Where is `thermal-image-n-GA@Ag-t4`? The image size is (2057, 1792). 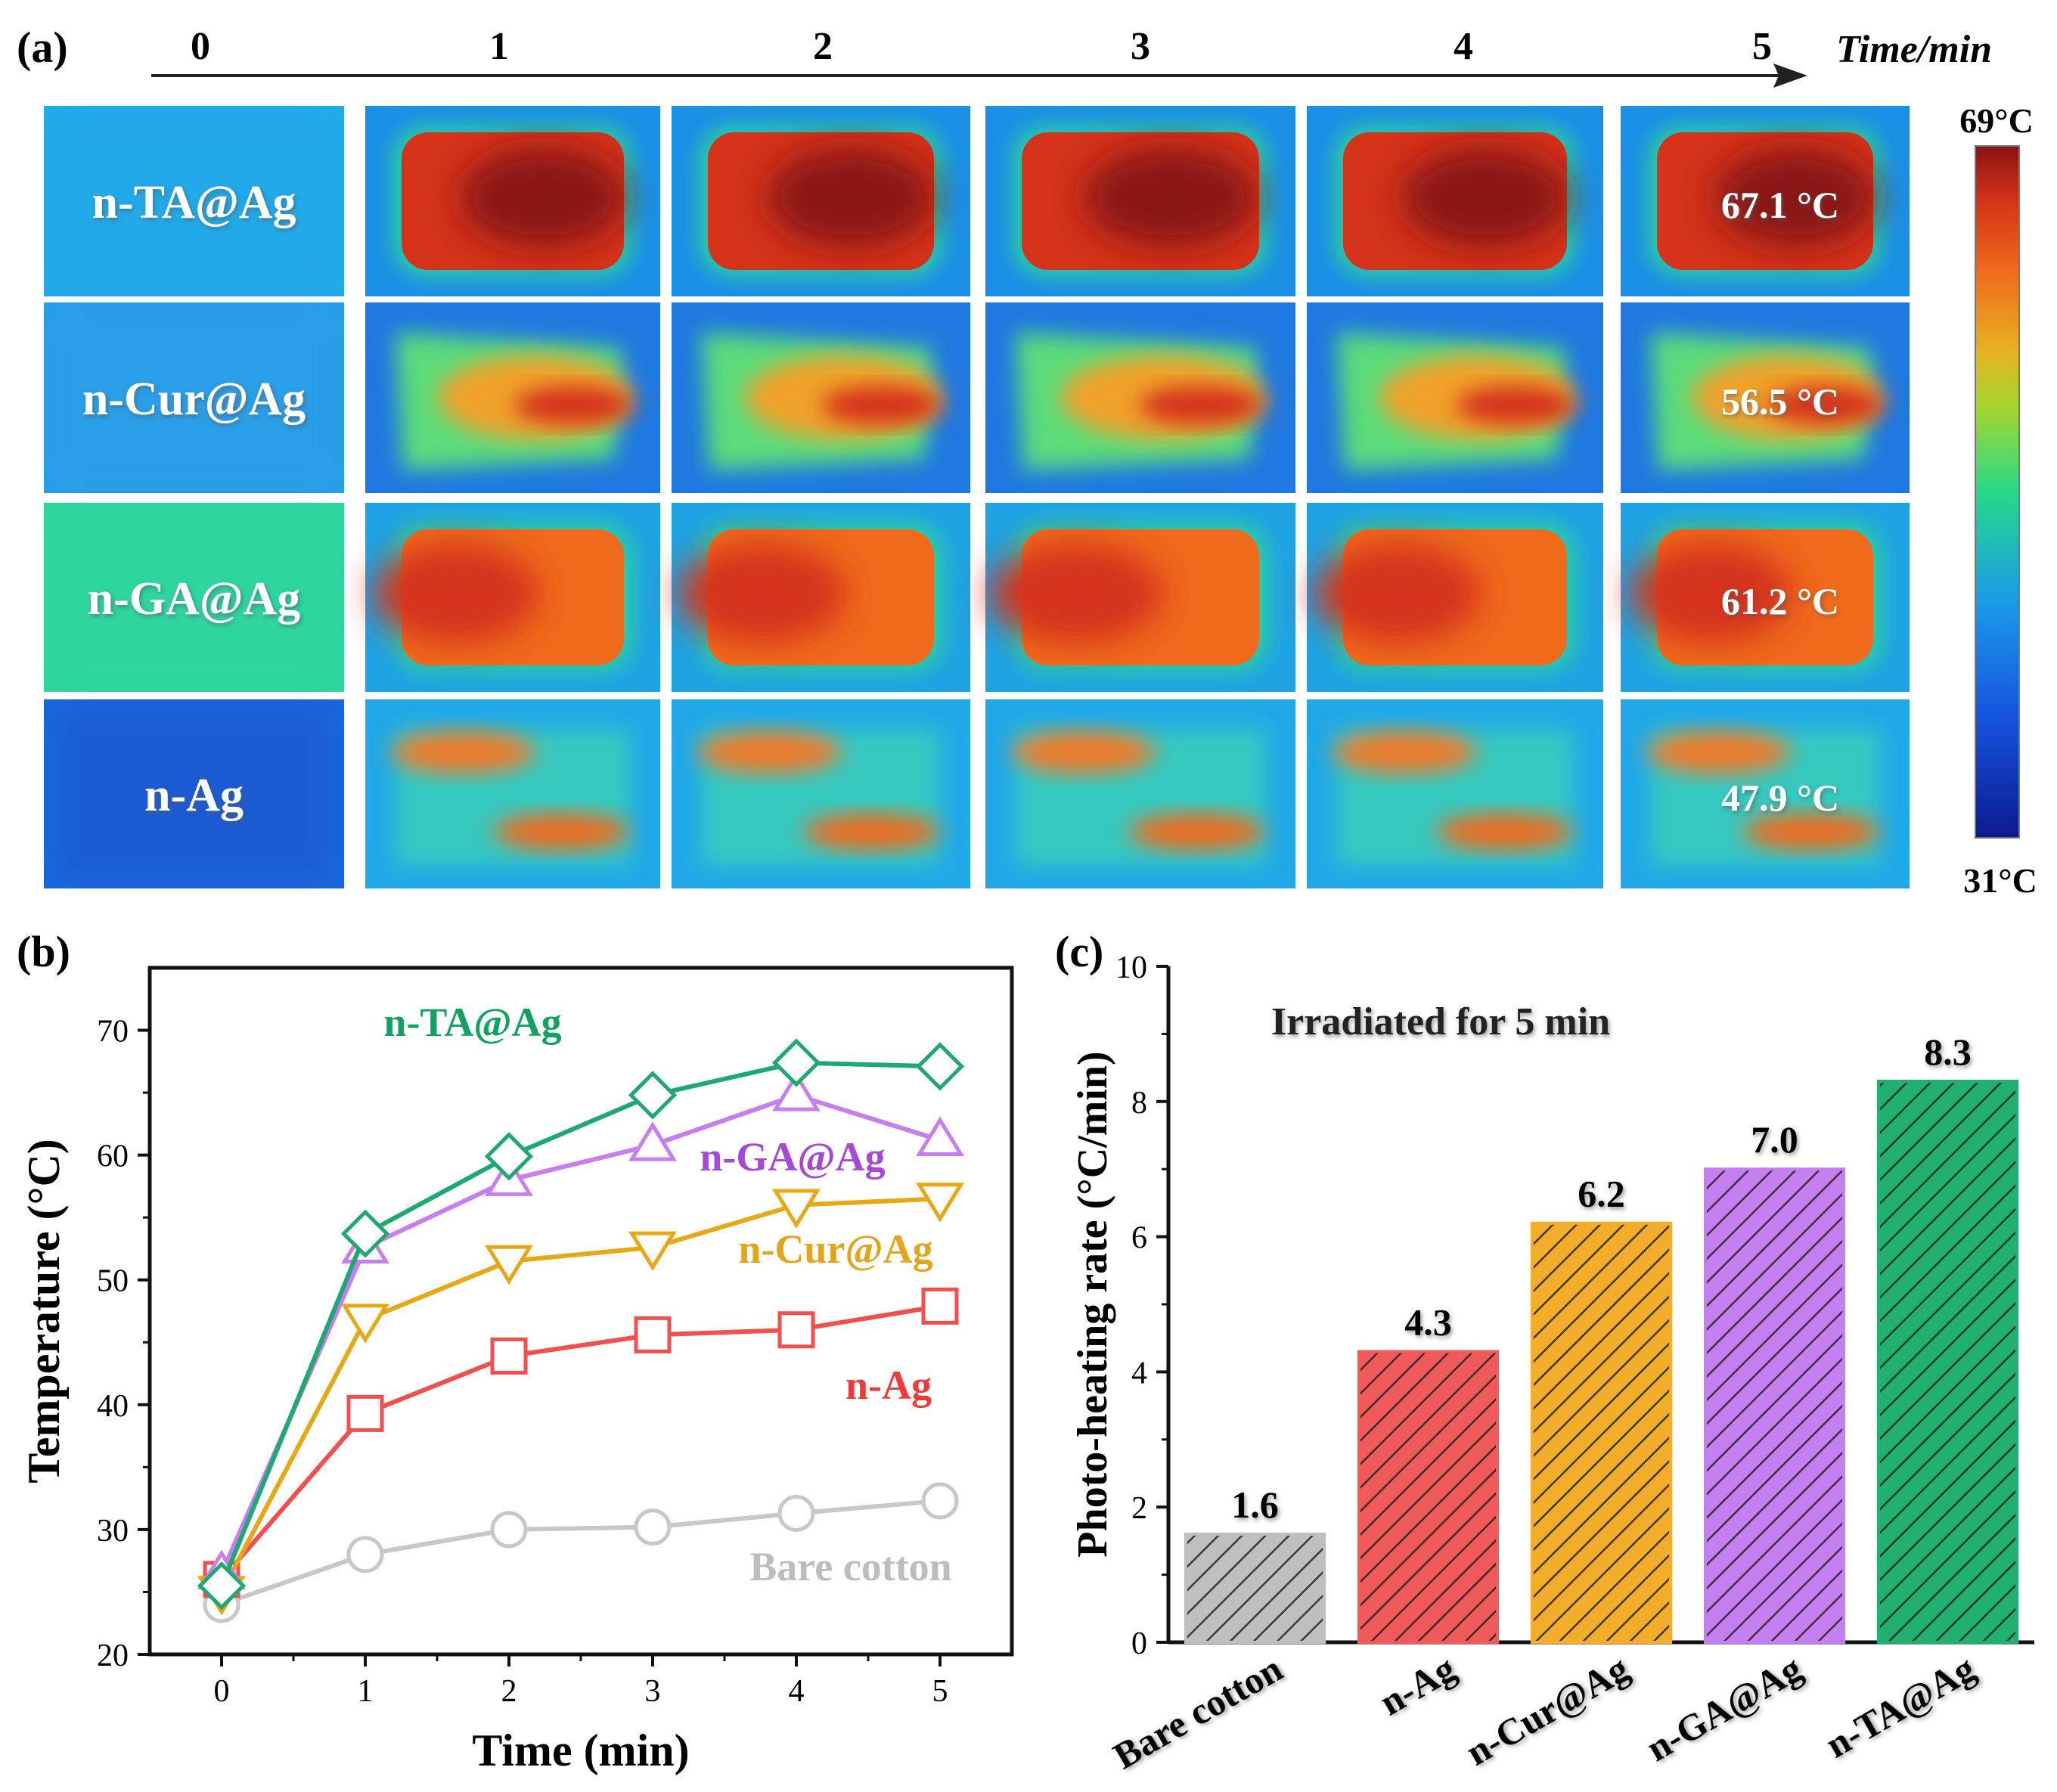 thermal-image-n-GA@Ag-t4 is located at coordinates (1455, 597).